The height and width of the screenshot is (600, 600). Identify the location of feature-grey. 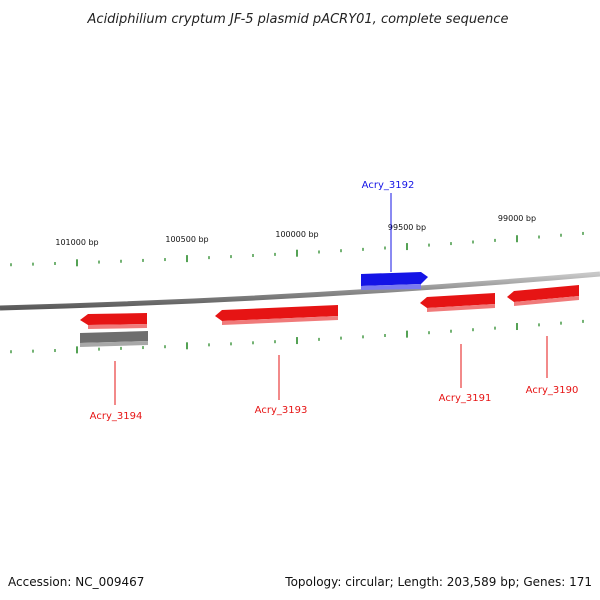
(114, 339).